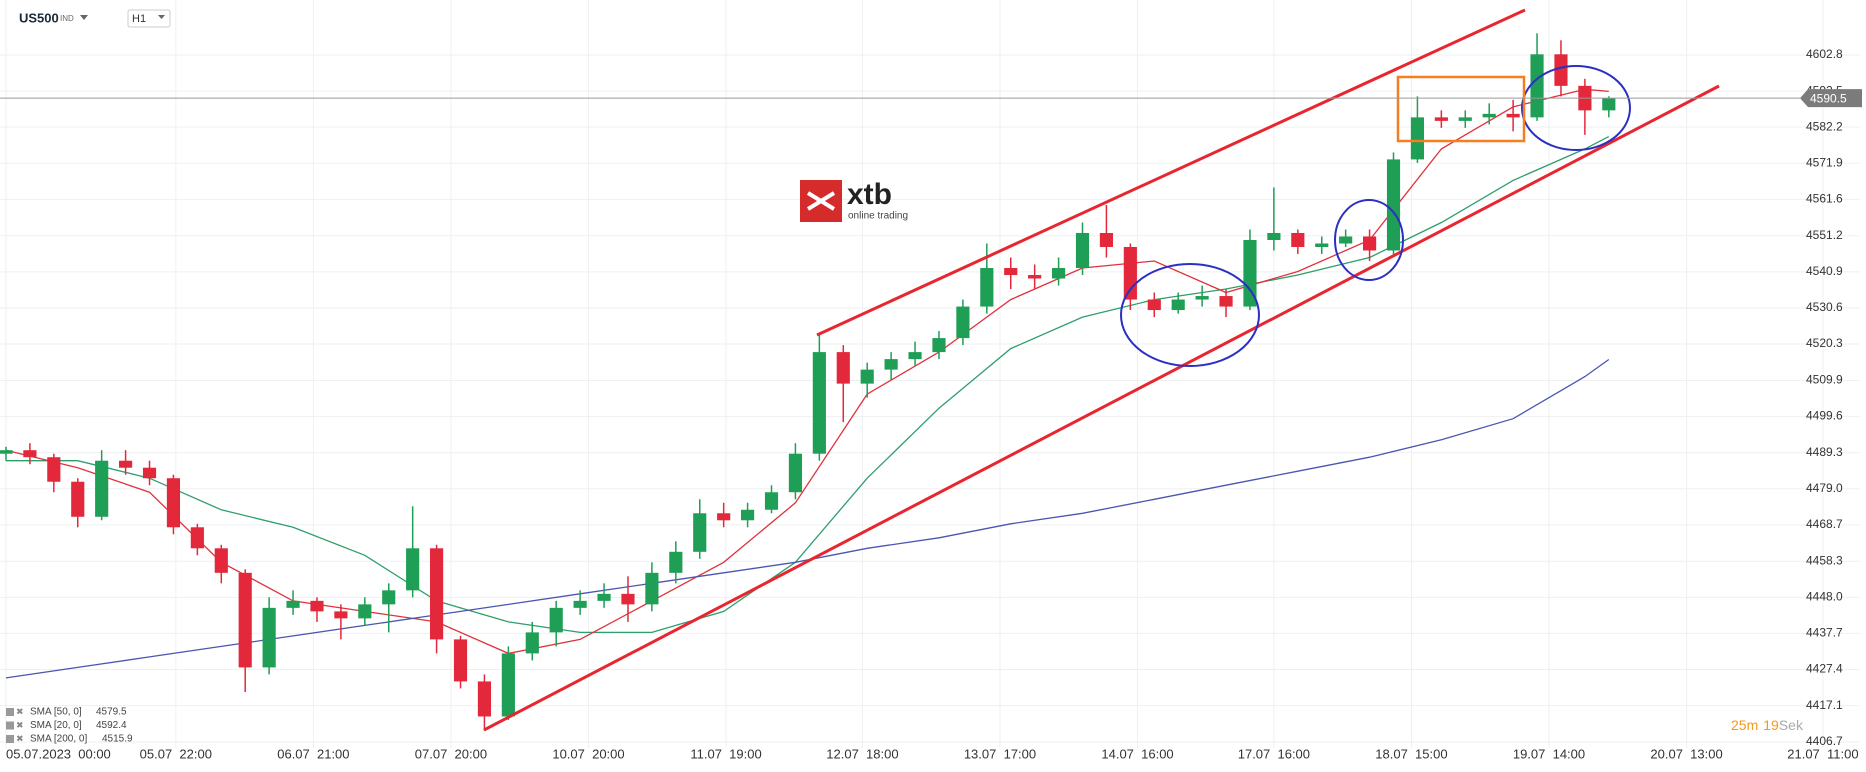 This screenshot has width=1866, height=772. I want to click on x-tick-label: 05.07 22:00, so click(176, 753).